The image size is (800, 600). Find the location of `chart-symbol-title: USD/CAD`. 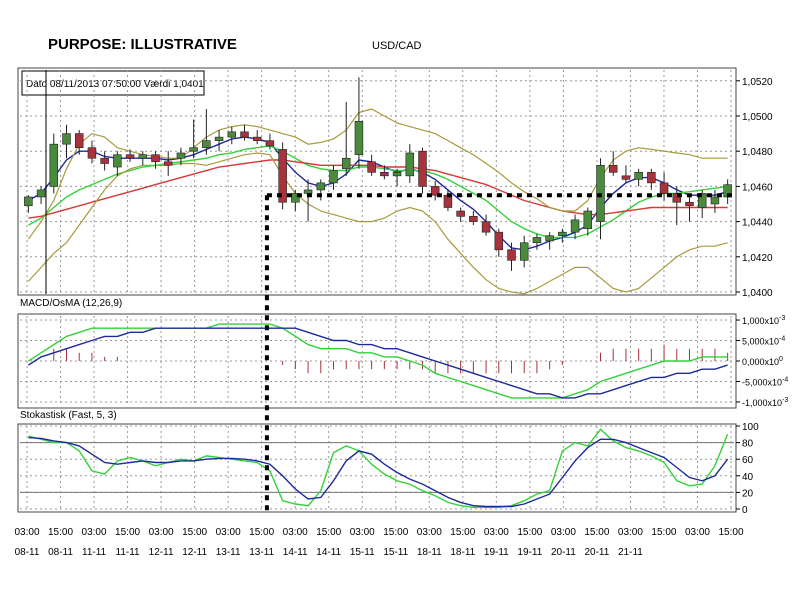

chart-symbol-title: USD/CAD is located at coordinates (397, 46).